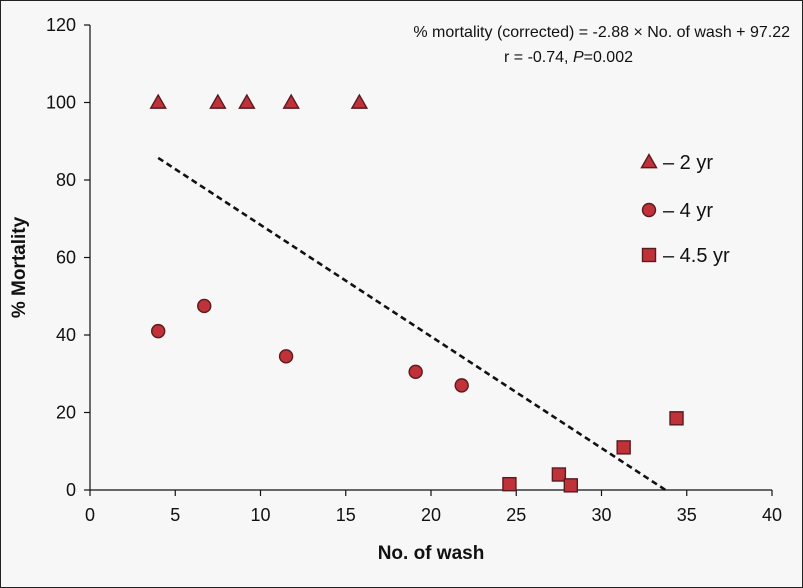 The width and height of the screenshot is (803, 588). Describe the element at coordinates (431, 515) in the screenshot. I see `x-tick-label: 20` at that location.